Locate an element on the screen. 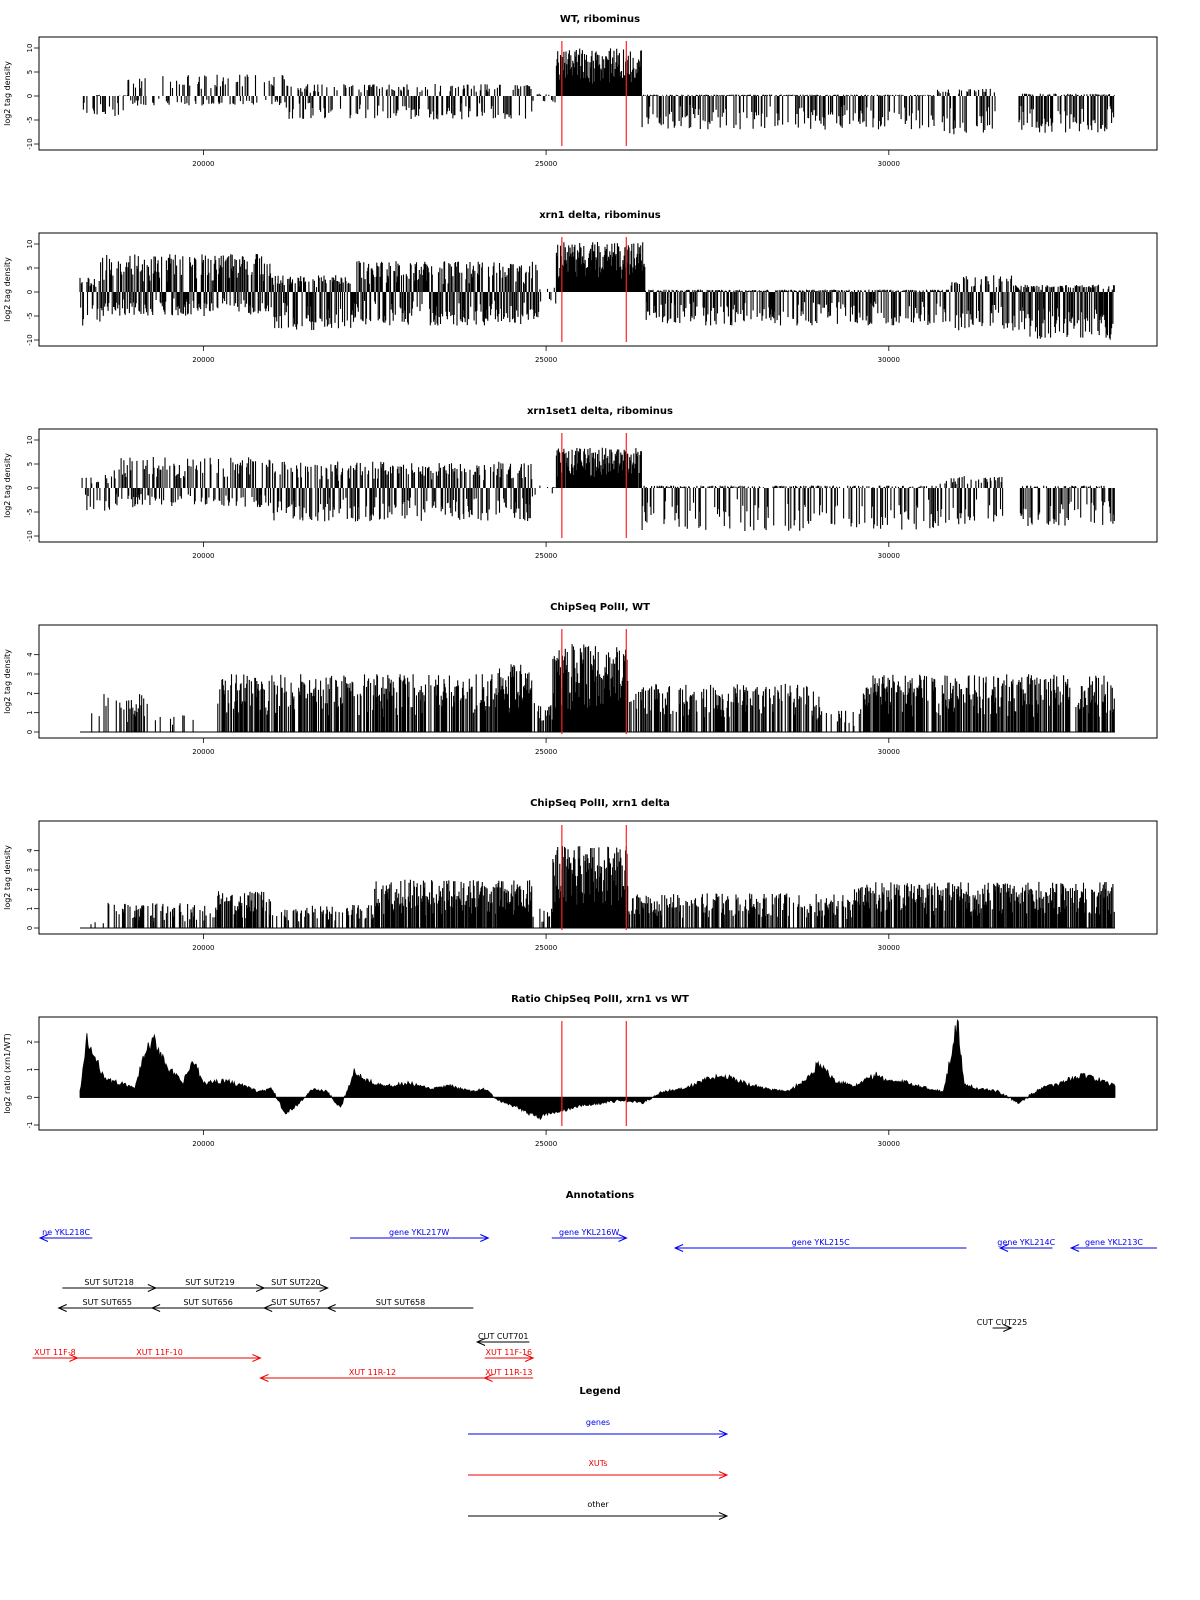 The width and height of the screenshot is (1200, 1600). feature-label: XUT 11F-8 is located at coordinates (55, 1352).